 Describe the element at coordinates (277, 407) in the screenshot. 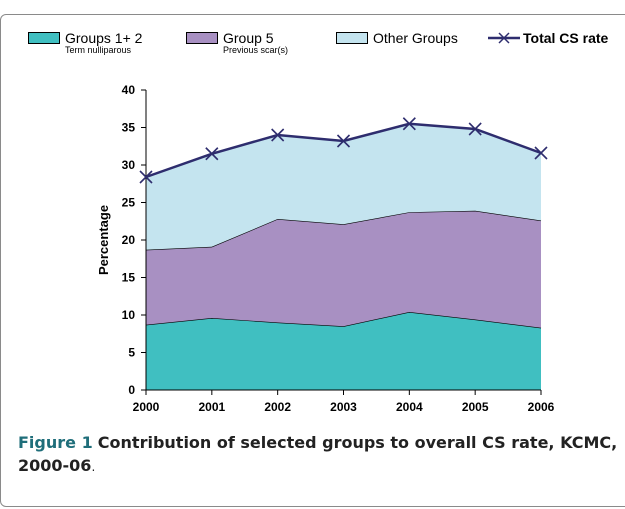

I see `x-tick-label: 2002` at that location.